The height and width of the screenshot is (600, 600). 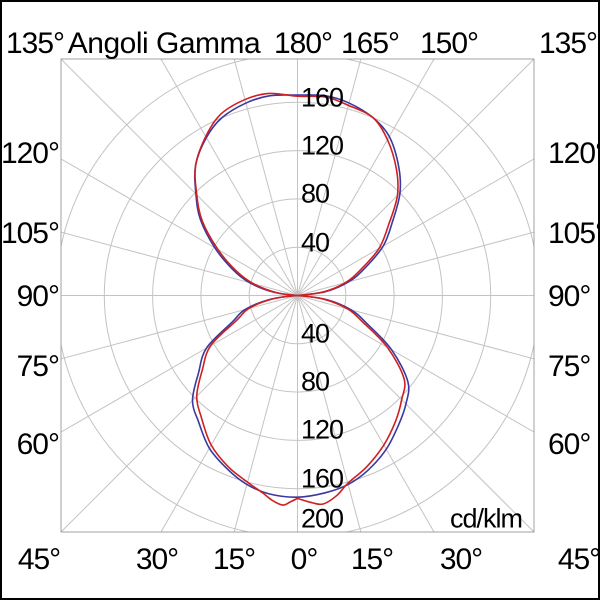 I want to click on angle-label-right-3: 75°, so click(x=569, y=366).